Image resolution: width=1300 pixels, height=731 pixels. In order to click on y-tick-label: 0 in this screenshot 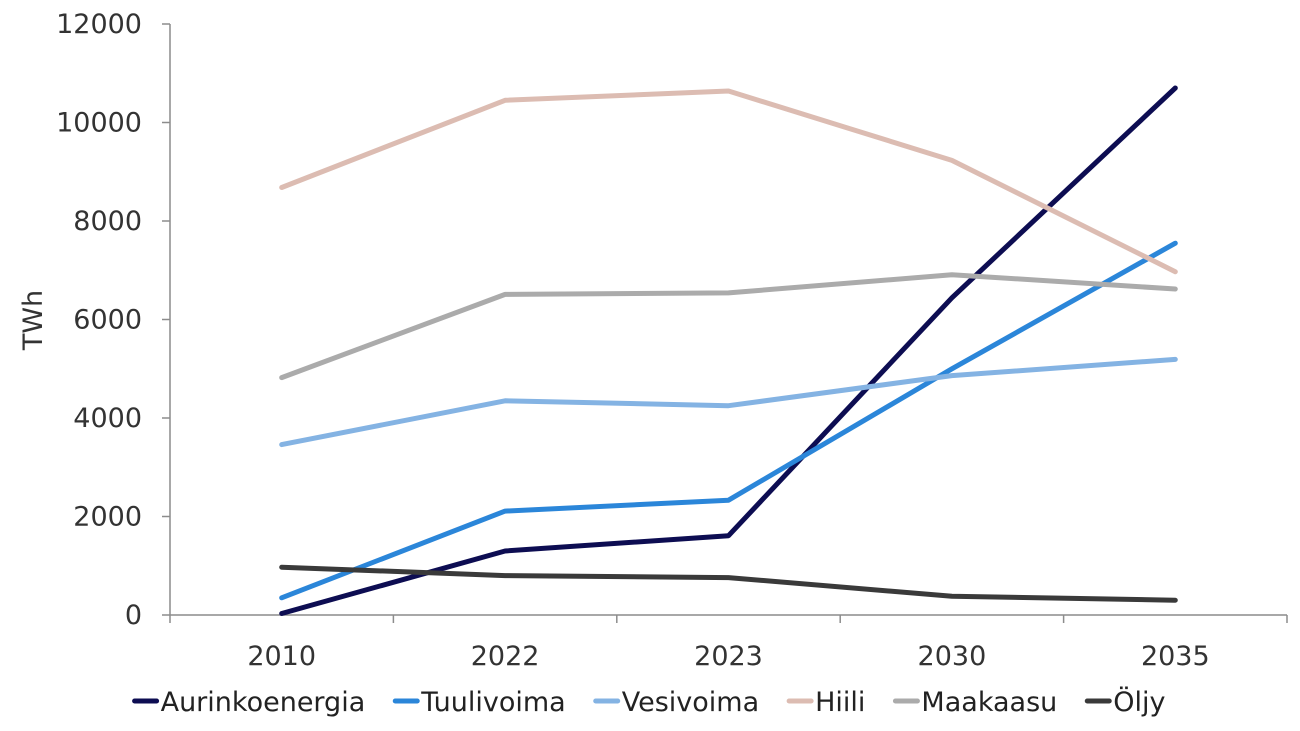, I will do `click(133, 615)`.